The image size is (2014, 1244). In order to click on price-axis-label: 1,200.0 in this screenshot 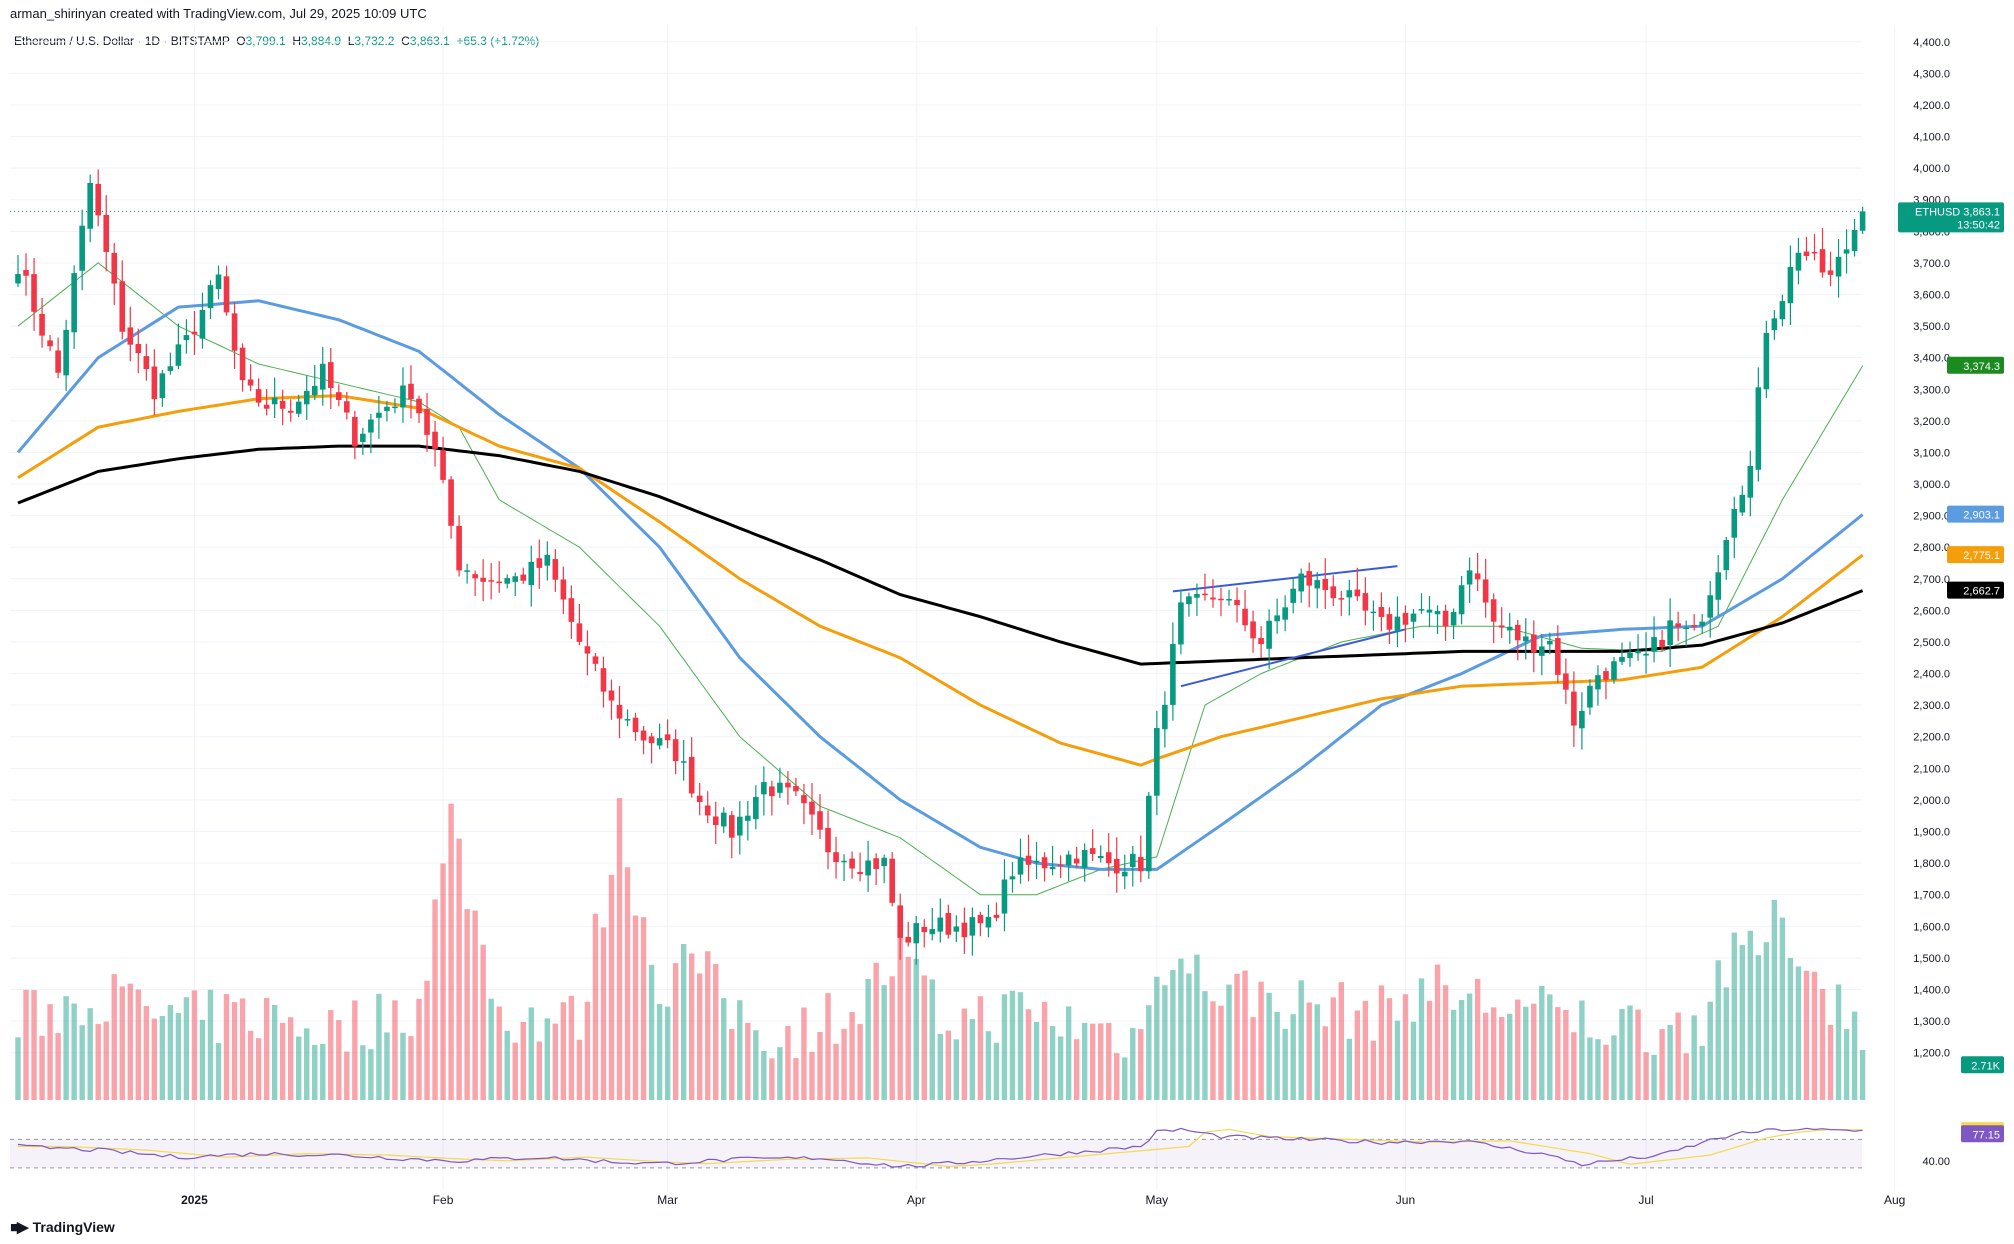, I will do `click(1931, 1054)`.